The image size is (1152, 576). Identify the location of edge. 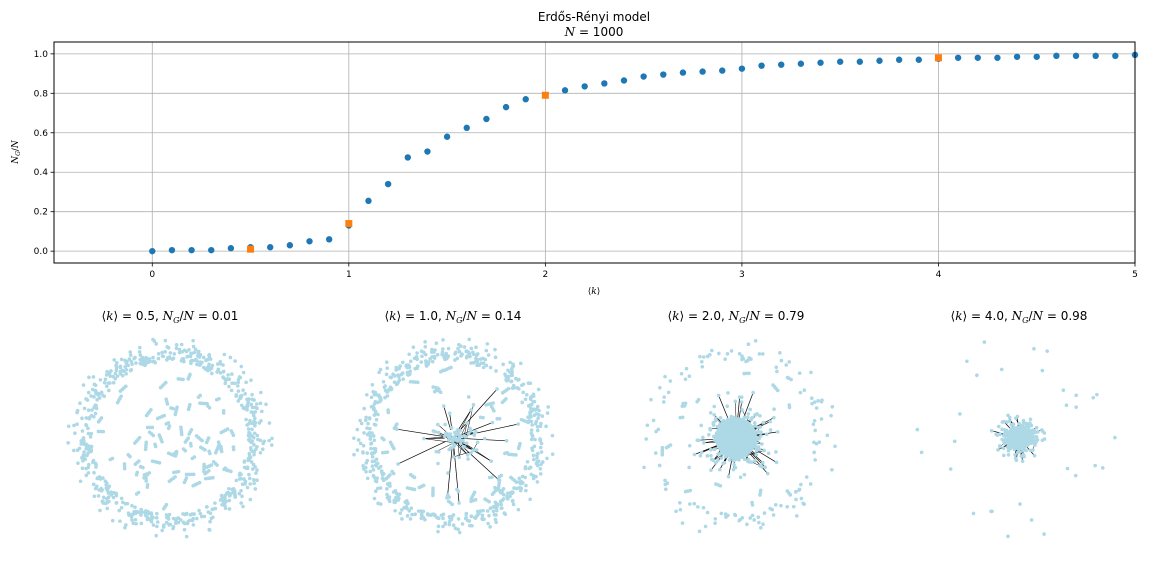
(450, 470).